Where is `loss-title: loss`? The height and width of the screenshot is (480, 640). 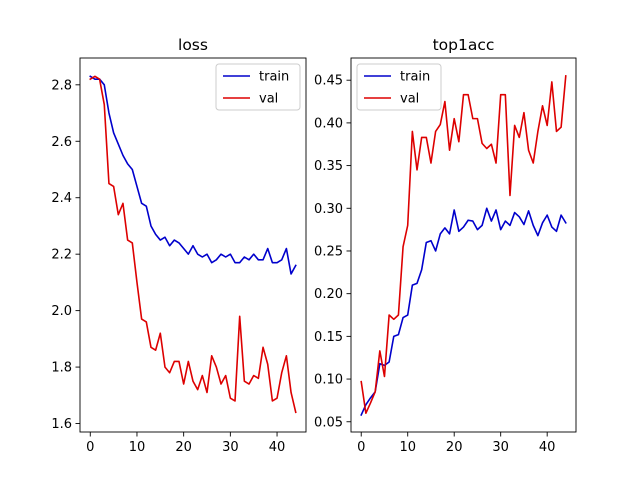 loss-title: loss is located at coordinates (193, 45).